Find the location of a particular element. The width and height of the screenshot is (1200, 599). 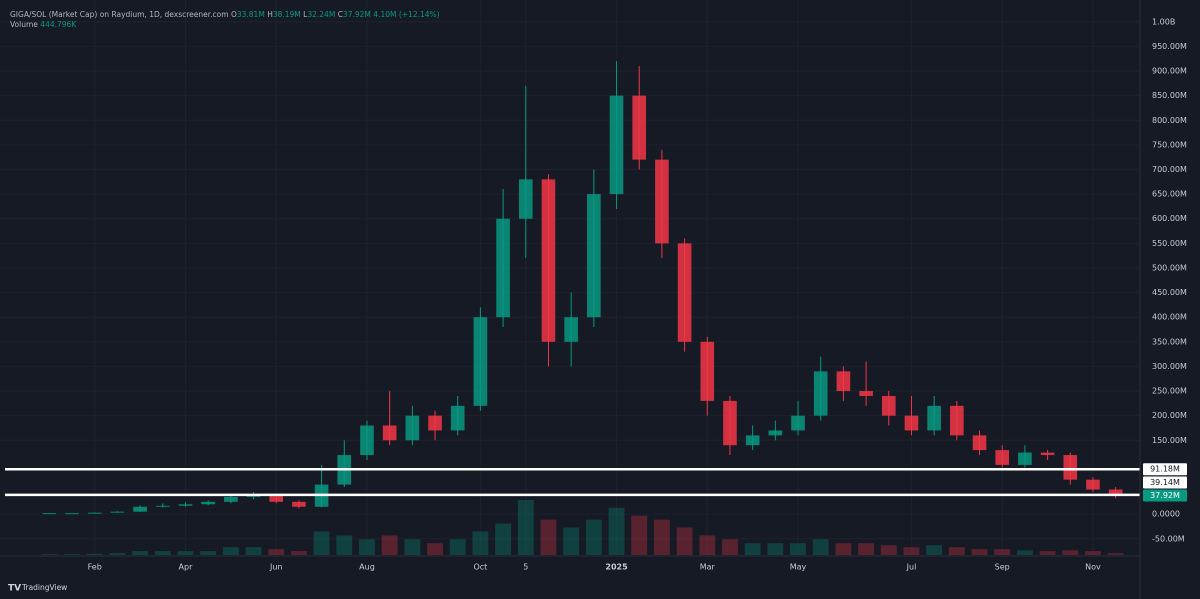

legend-key: O is located at coordinates (234, 14).